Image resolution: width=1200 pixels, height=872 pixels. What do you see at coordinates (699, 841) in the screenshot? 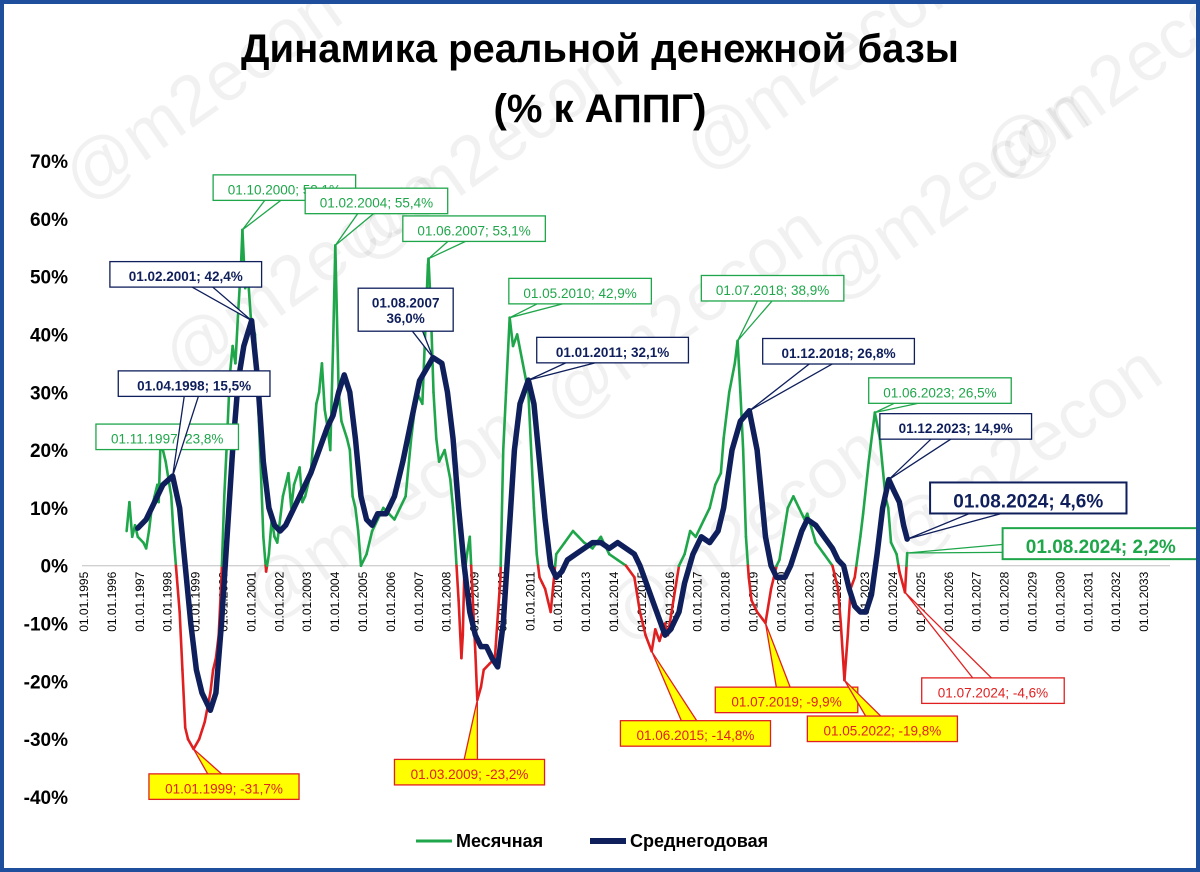
I see `legend-label-annual: Среднегодовая` at bounding box center [699, 841].